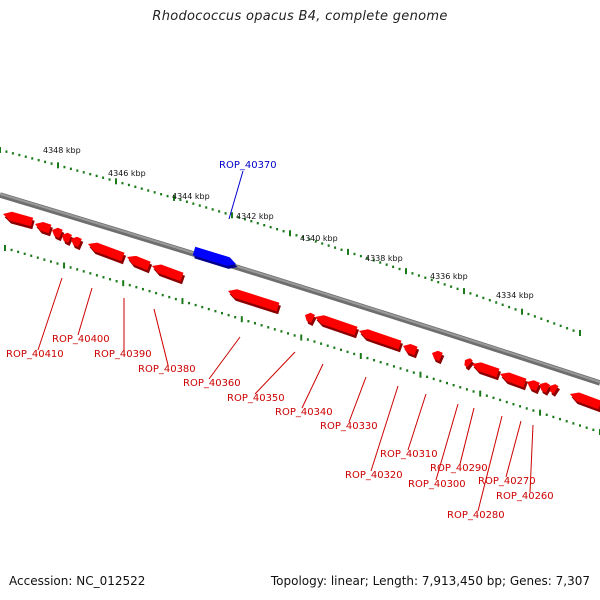 This screenshot has height=600, width=600. Describe the element at coordinates (248, 165) in the screenshot. I see `gene-label: ROP_40370` at that location.